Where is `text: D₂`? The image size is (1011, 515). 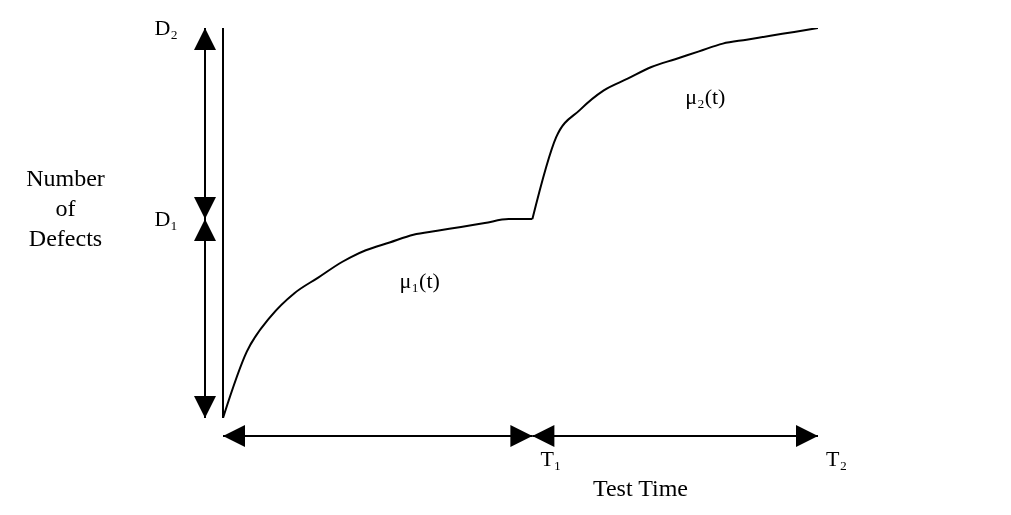 text: D₂ is located at coordinates (166, 27).